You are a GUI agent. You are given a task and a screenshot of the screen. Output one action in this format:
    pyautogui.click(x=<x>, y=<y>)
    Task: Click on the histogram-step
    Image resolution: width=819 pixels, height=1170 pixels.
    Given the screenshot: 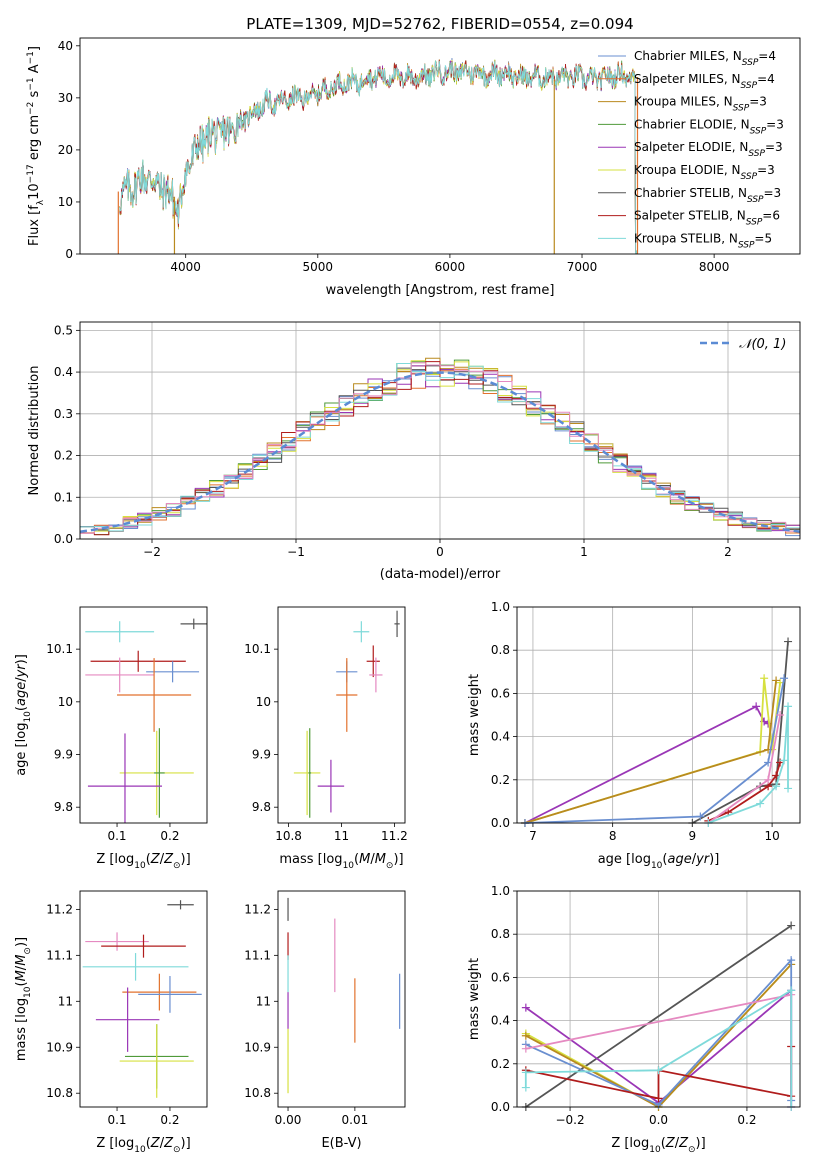 What is the action you would take?
    pyautogui.click(x=440, y=449)
    